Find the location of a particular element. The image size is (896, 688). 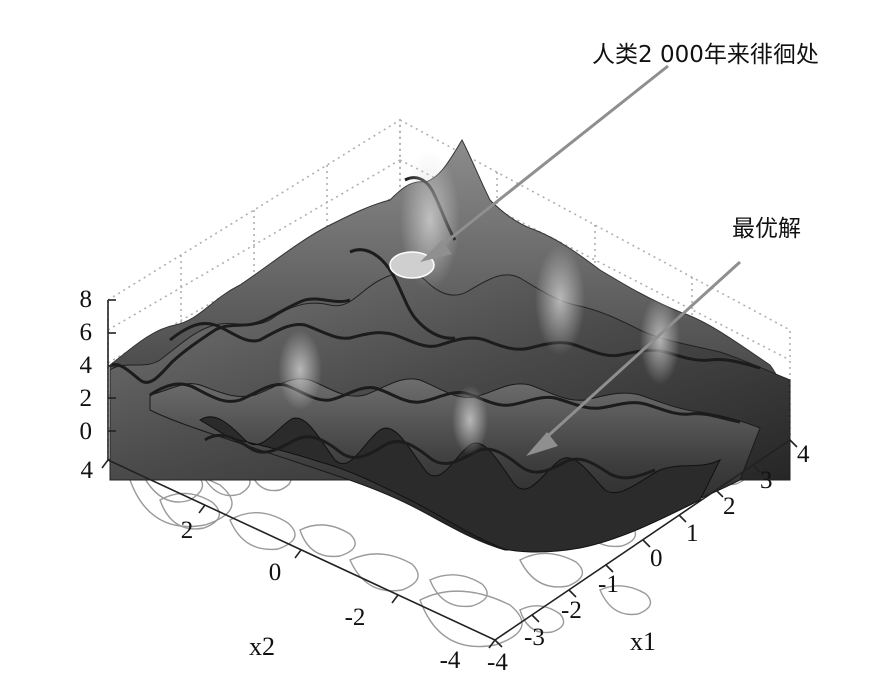

x1-tick-label: -3 is located at coordinates (534, 637).